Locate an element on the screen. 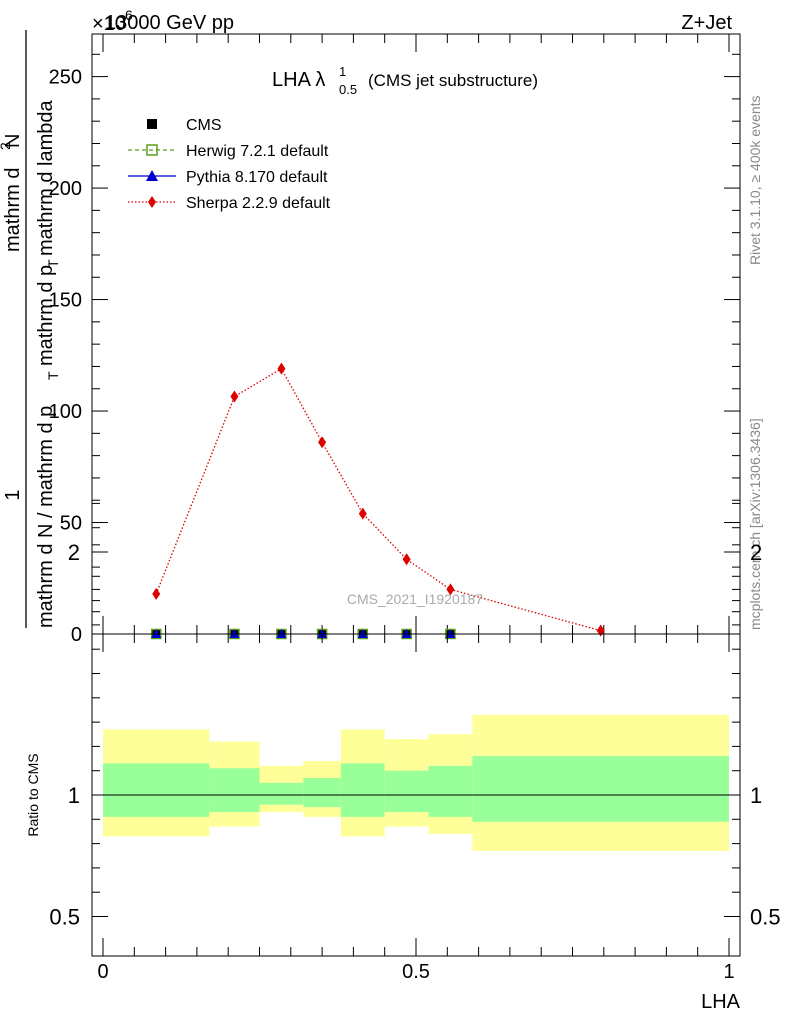 The width and height of the screenshot is (786, 1024). plot-title-paren: (CMS jet substructure) is located at coordinates (453, 80).